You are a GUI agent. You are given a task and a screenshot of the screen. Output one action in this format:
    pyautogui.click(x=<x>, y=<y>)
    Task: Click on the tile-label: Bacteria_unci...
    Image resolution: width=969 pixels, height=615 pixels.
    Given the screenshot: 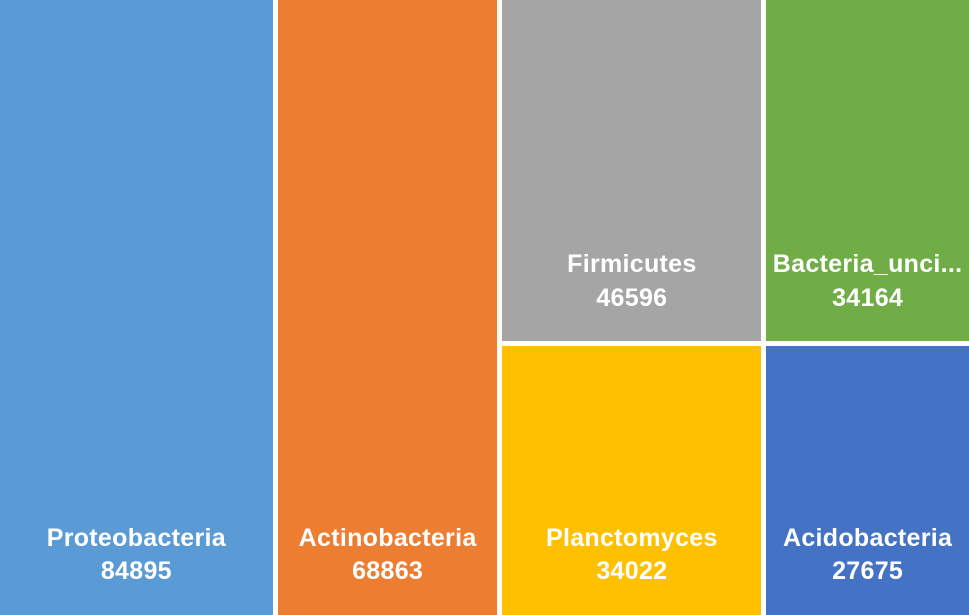 What is the action you would take?
    pyautogui.click(x=867, y=263)
    